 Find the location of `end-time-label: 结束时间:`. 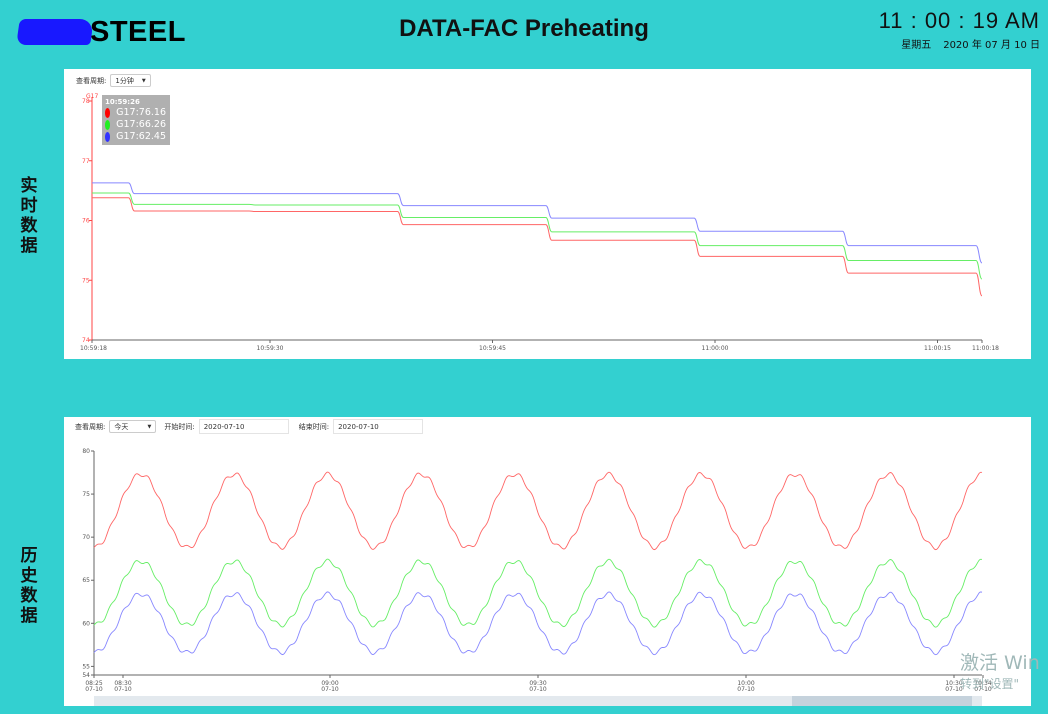

end-time-label: 结束时间: is located at coordinates (314, 426).